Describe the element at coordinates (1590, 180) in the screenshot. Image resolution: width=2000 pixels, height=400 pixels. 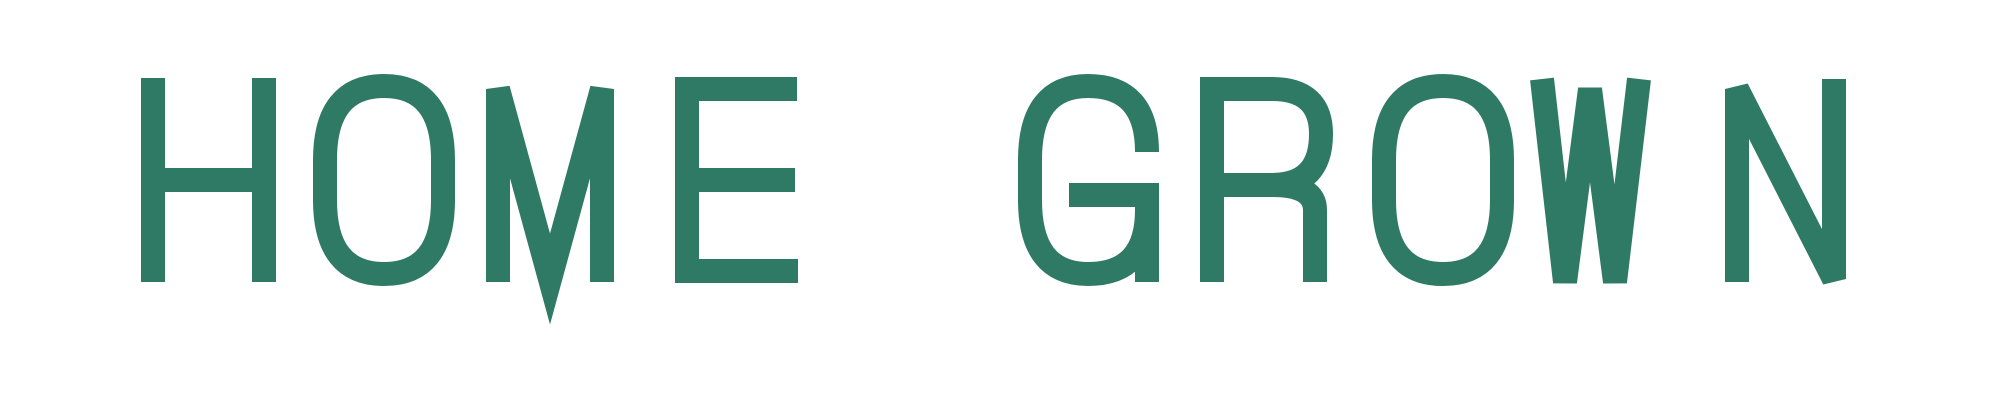
I see `letter-w` at that location.